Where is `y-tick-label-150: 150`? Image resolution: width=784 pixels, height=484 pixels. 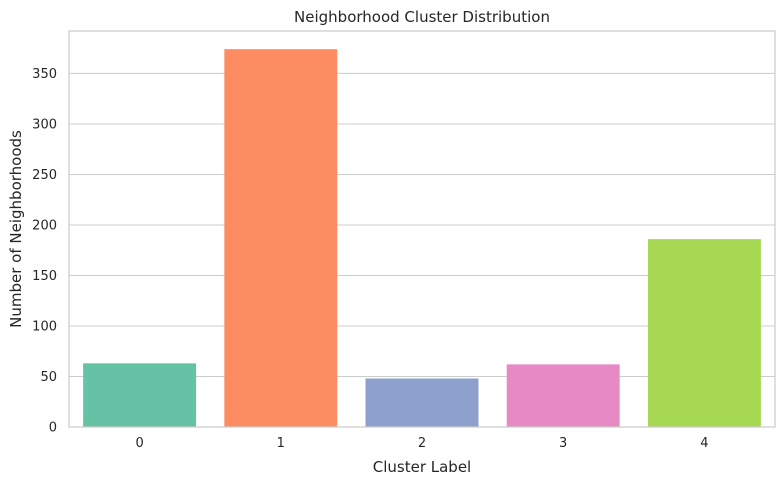
y-tick-label-150: 150 is located at coordinates (44, 276).